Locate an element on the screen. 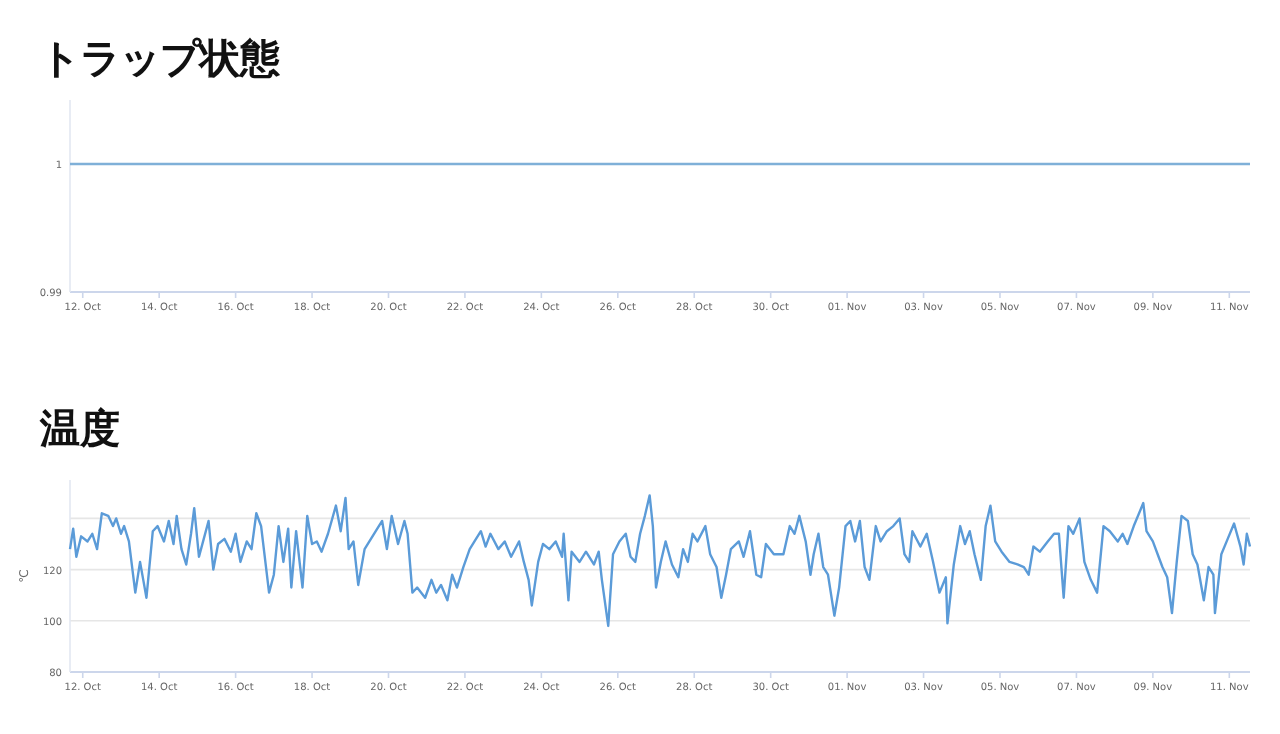  chart-title: トラップ状態 is located at coordinates (161, 58).